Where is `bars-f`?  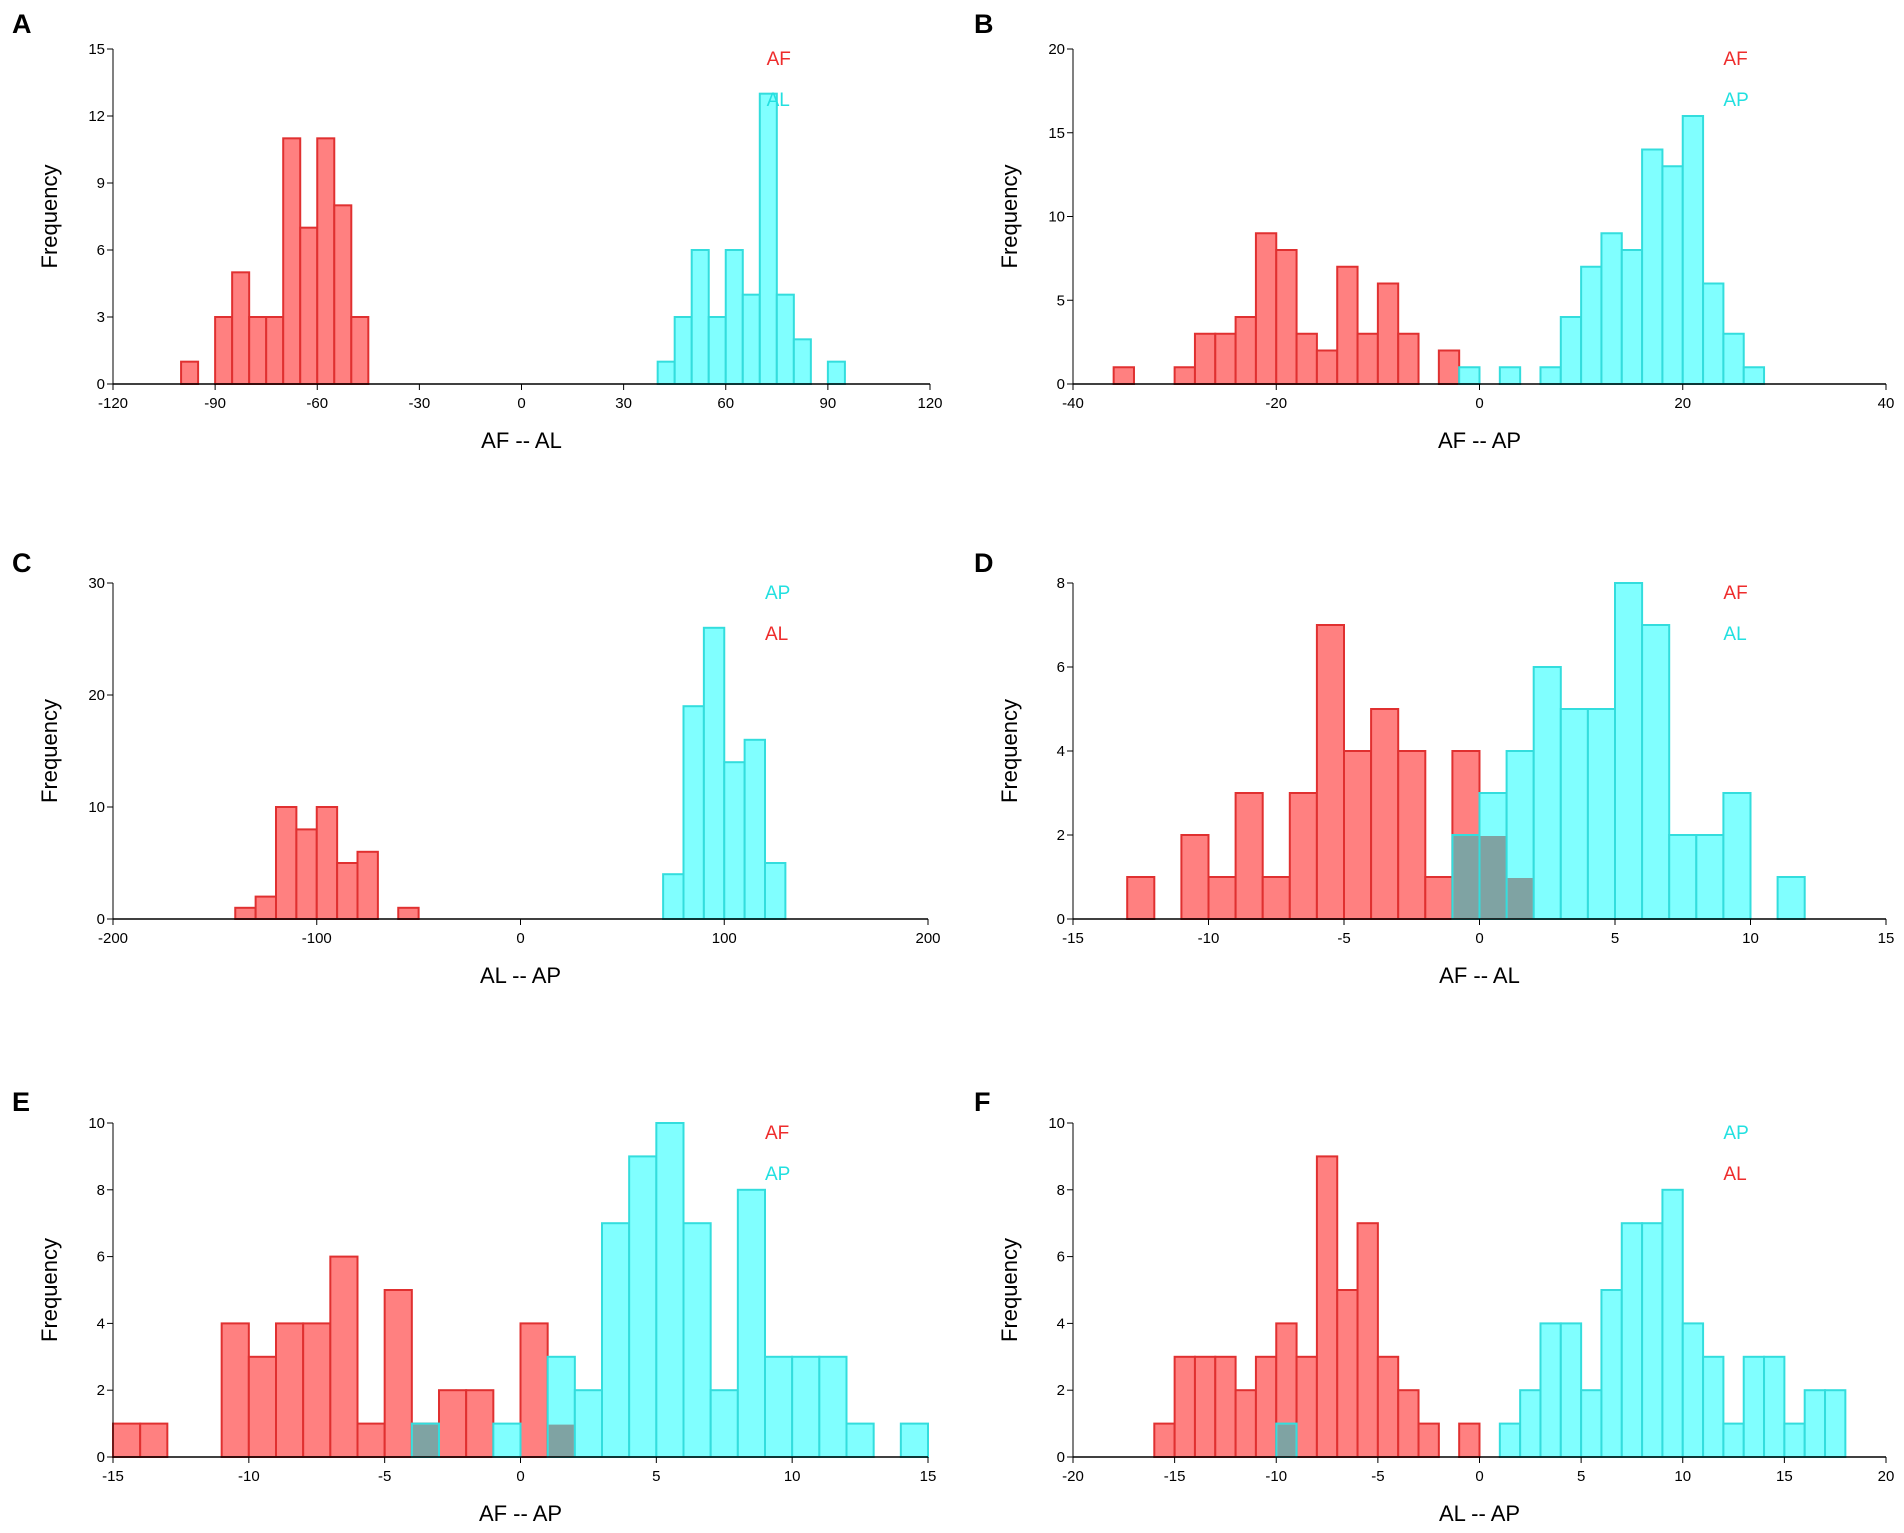 bars-f is located at coordinates (1500, 1307).